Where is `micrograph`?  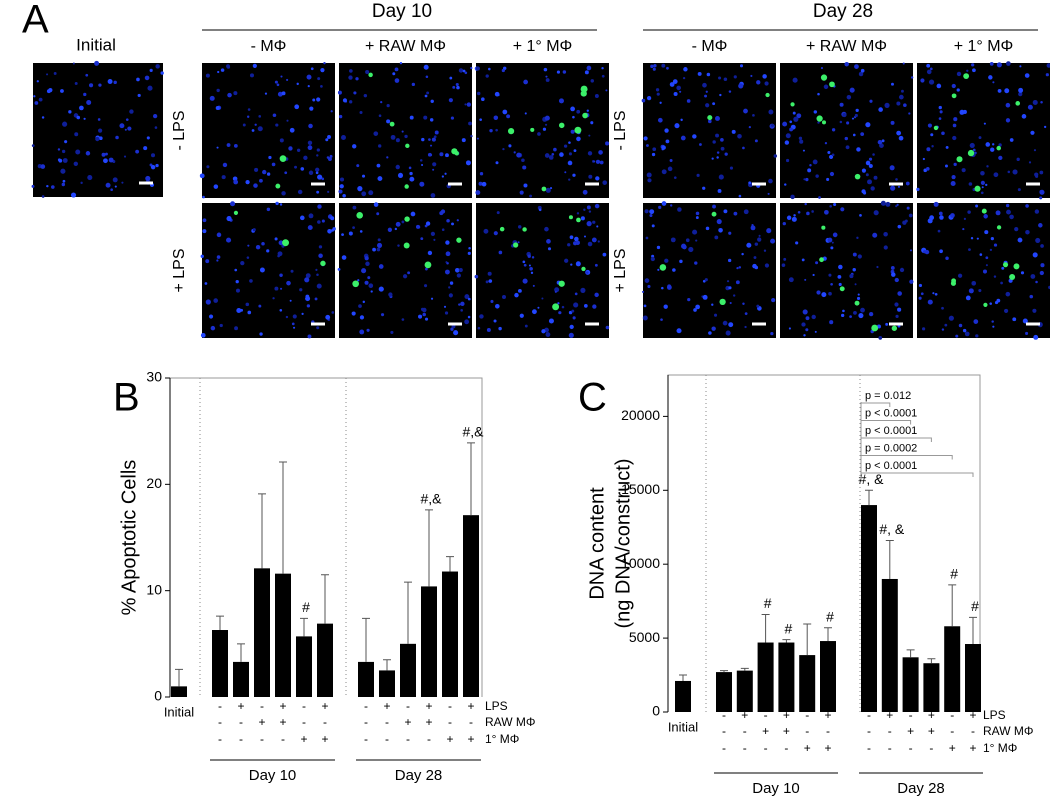
micrograph is located at coordinates (542, 130).